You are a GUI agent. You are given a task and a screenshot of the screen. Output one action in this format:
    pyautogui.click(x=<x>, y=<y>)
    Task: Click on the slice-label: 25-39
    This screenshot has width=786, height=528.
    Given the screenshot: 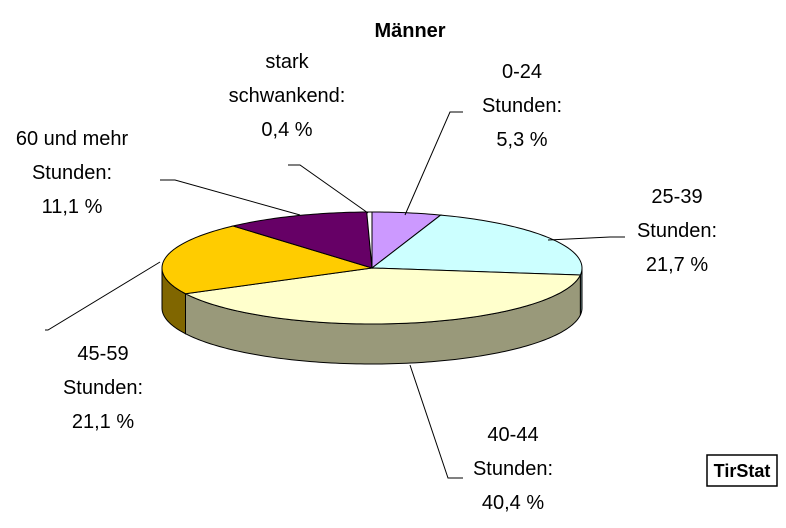 What is the action you would take?
    pyautogui.click(x=676, y=197)
    